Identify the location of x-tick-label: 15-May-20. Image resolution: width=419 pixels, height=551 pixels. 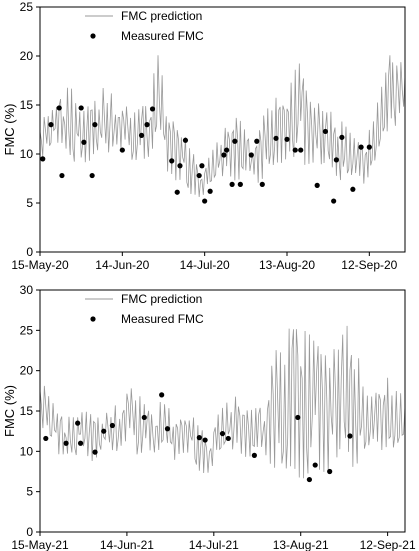
(40, 265).